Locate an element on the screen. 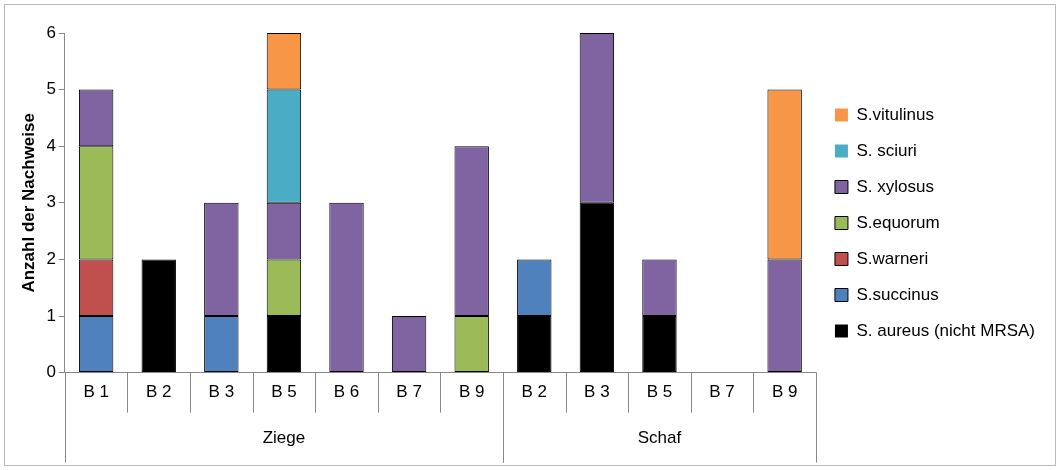  y-tick-label: 2 is located at coordinates (51, 259).